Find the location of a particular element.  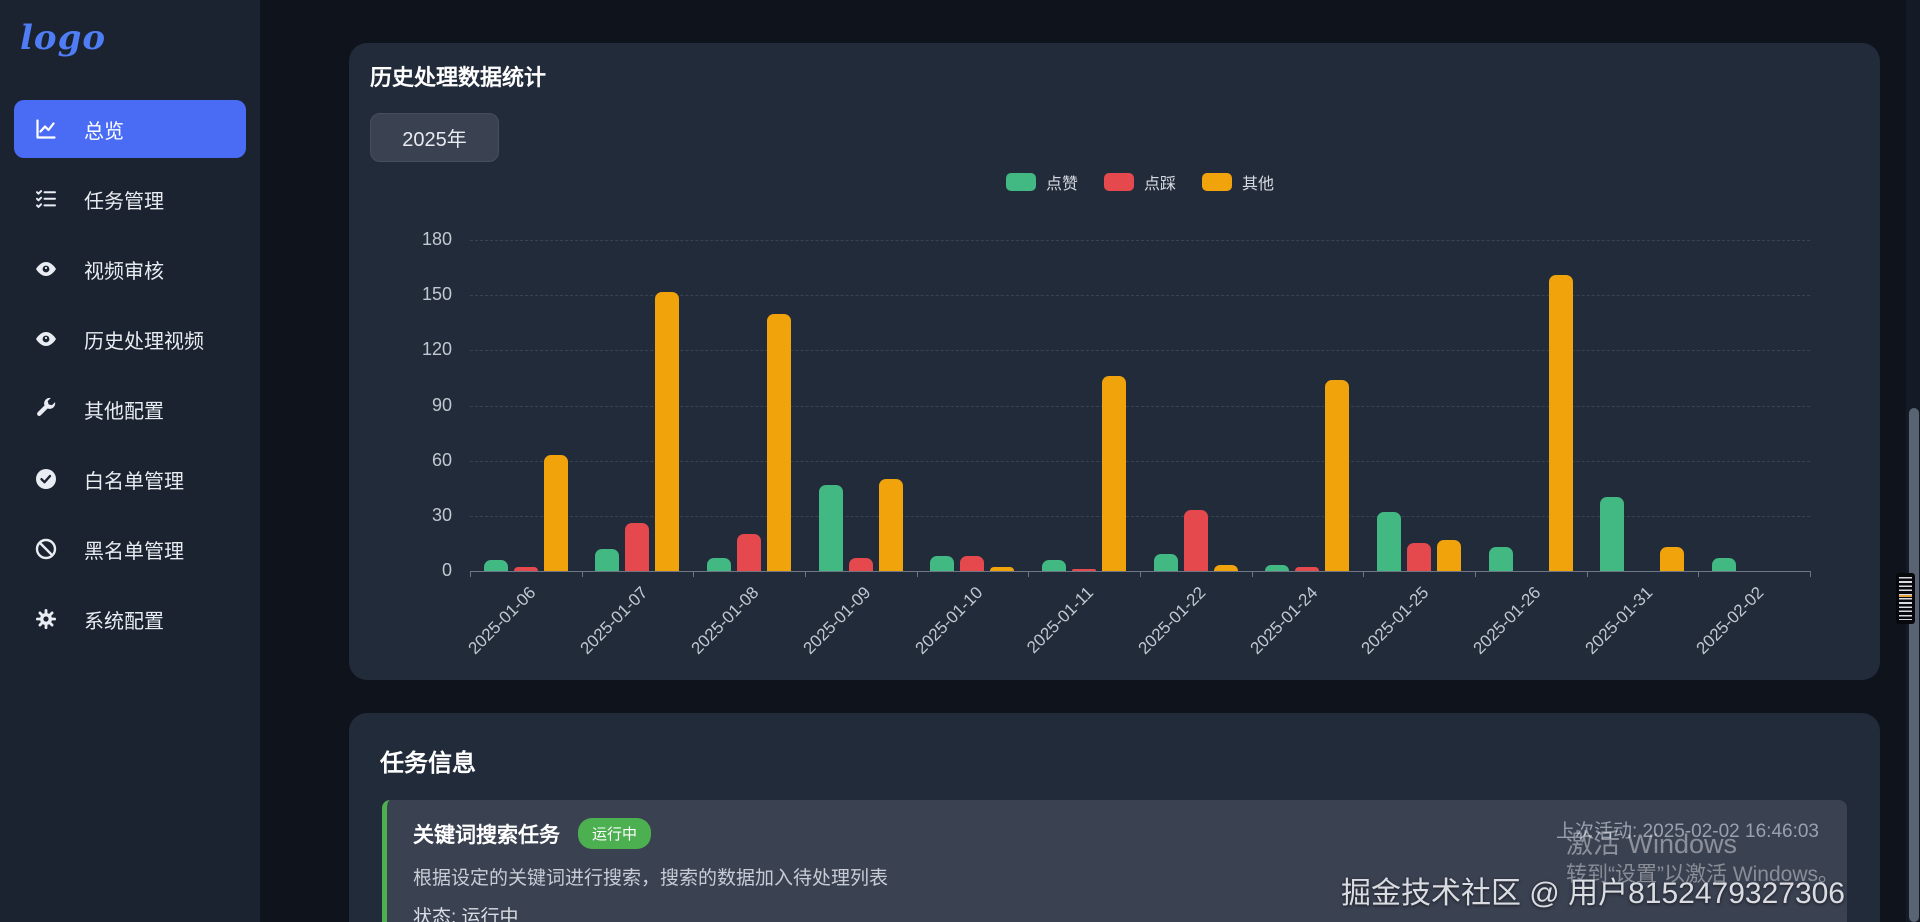

gear-icon is located at coordinates (46, 619).